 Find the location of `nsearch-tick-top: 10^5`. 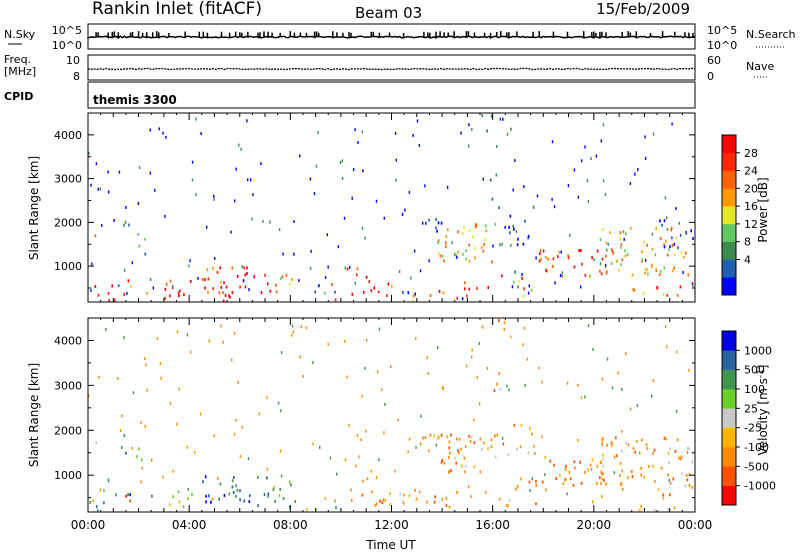

nsearch-tick-top: 10^5 is located at coordinates (722, 30).